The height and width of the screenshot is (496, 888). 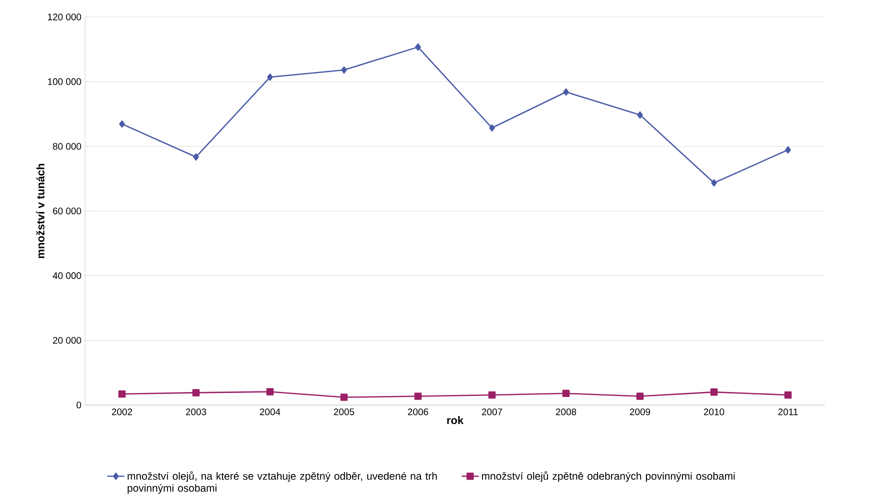 I want to click on x-axis-title: rok, so click(x=455, y=420).